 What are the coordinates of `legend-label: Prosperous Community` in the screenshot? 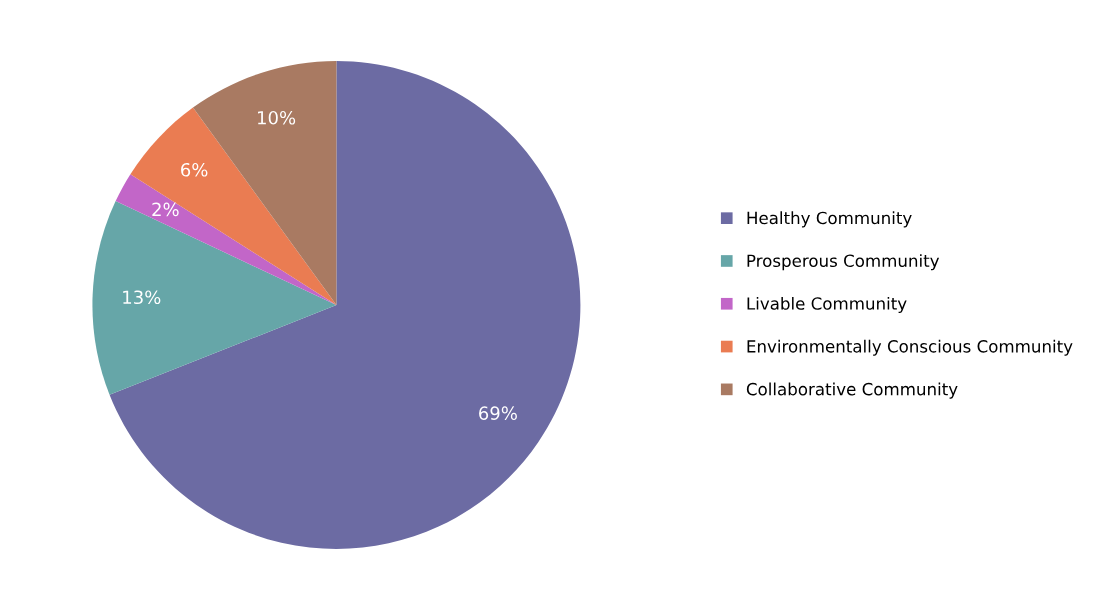 It's located at (843, 262).